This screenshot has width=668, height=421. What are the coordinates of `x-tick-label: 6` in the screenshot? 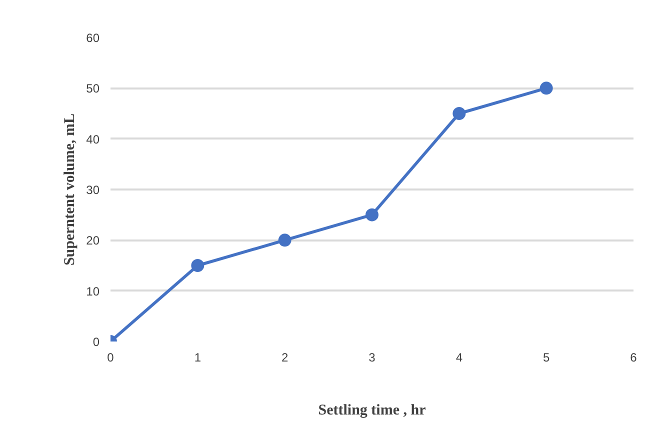 It's located at (634, 357).